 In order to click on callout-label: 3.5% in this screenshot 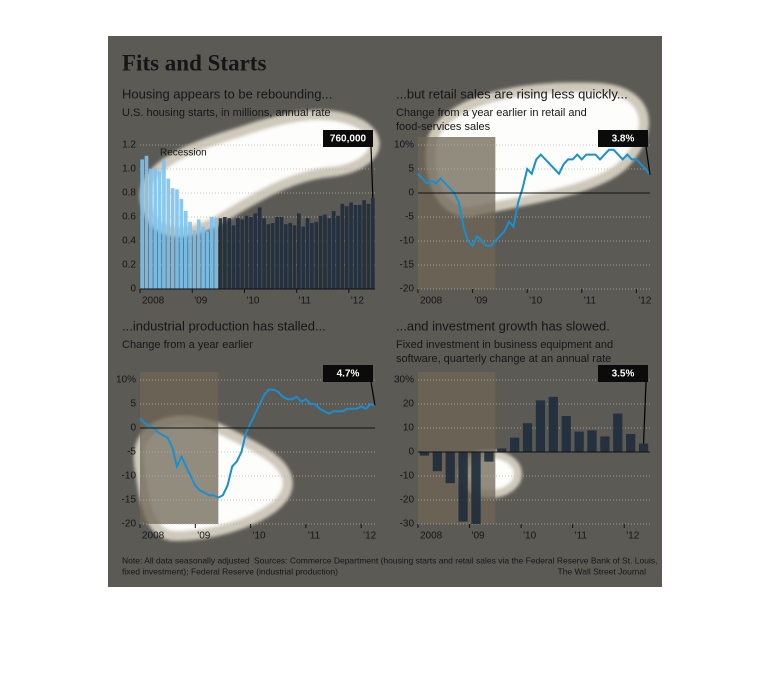, I will do `click(623, 374)`.